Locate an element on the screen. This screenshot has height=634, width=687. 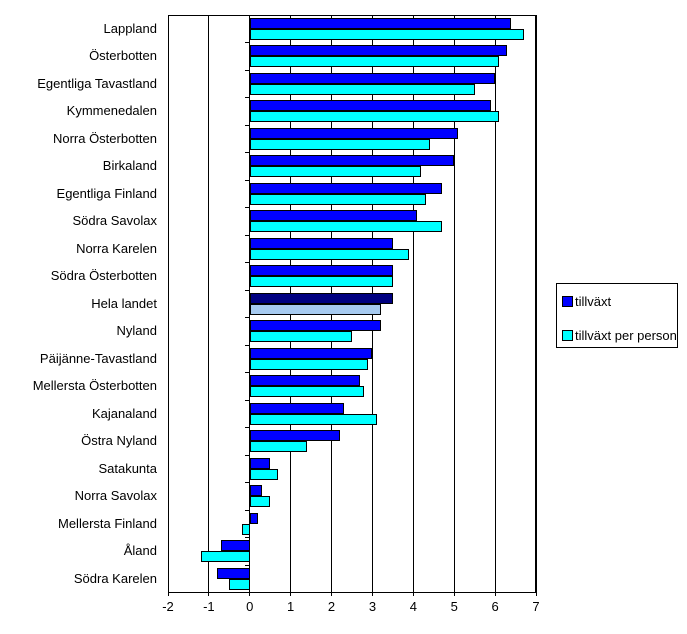
legend-swatch-tillvaxt is located at coordinates (567, 301).